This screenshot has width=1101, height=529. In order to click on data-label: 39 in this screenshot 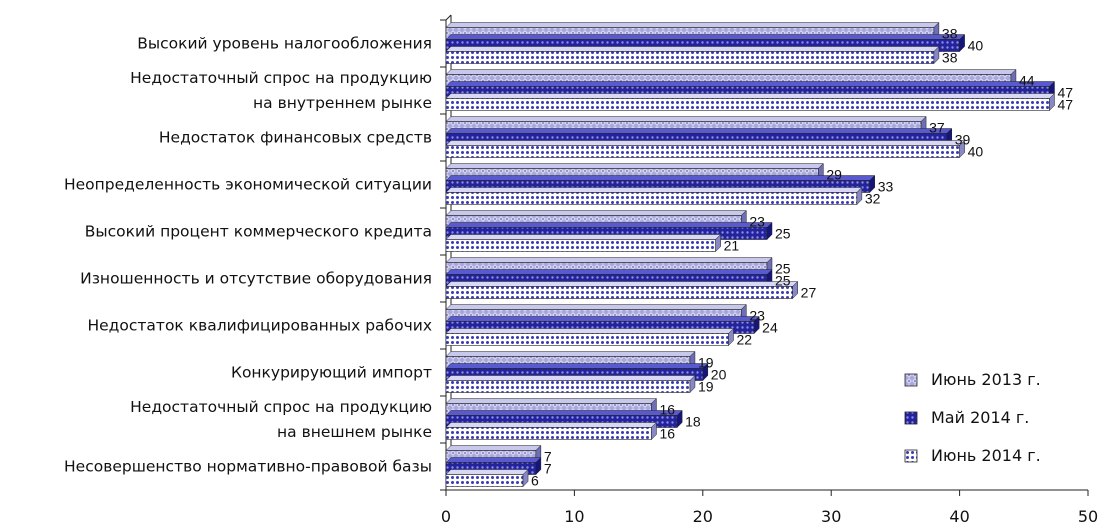, I will do `click(963, 140)`.